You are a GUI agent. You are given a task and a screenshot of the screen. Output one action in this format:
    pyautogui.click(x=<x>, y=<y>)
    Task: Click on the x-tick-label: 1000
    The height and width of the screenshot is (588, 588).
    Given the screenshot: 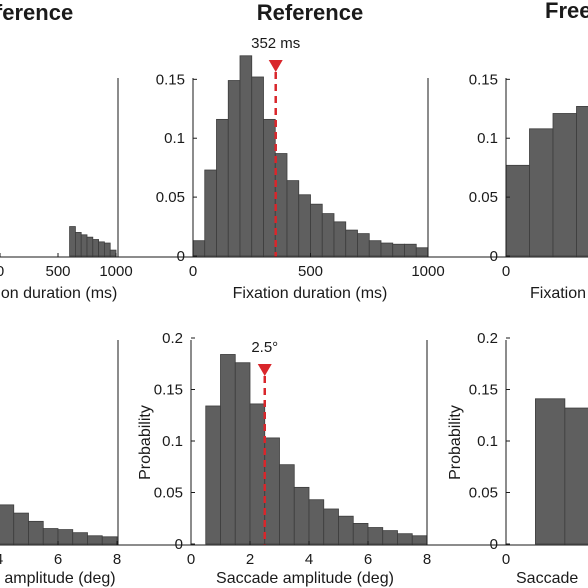 What is the action you would take?
    pyautogui.click(x=115, y=271)
    